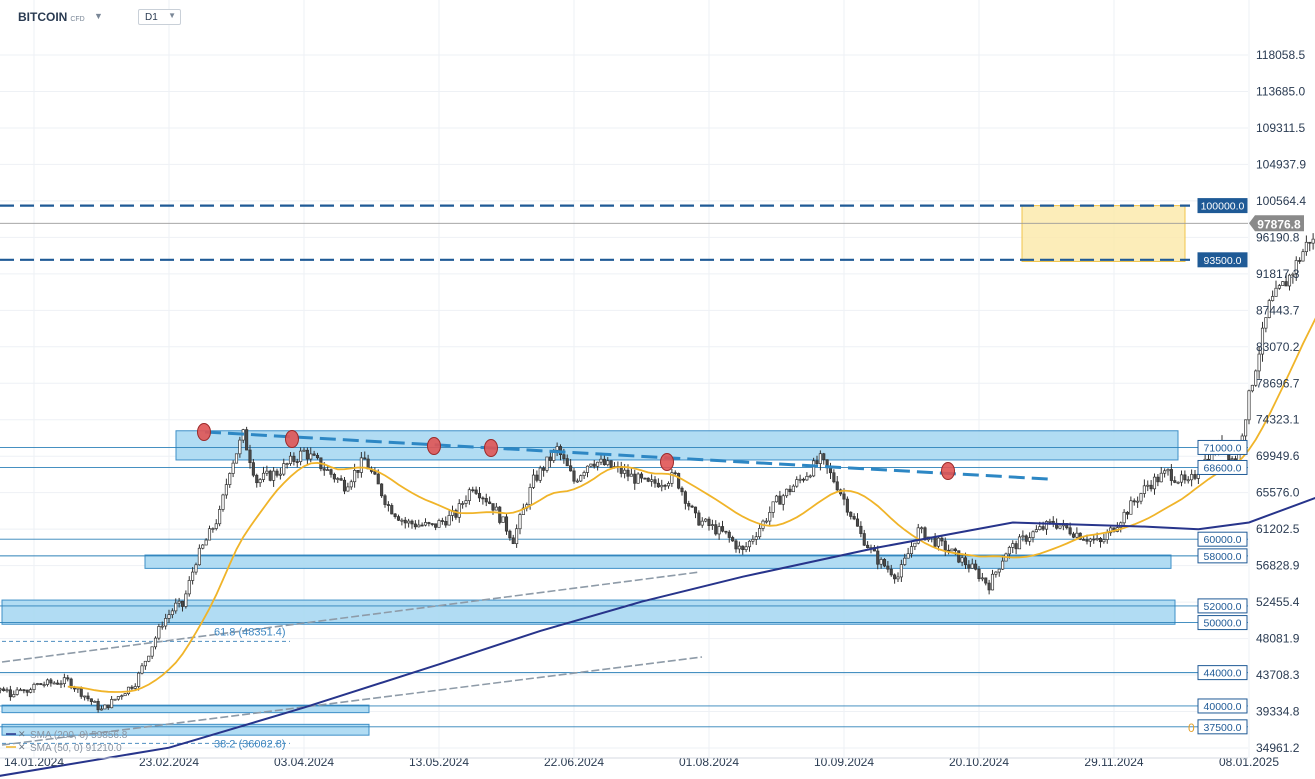  I want to click on level-tag-label: 71000.0, so click(1223, 448).